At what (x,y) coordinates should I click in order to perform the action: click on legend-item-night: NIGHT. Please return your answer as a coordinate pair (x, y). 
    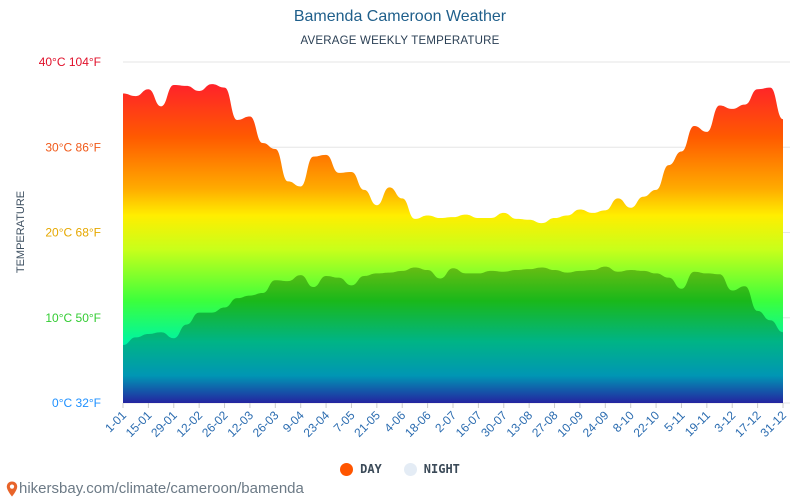
    Looking at the image, I should click on (431, 469).